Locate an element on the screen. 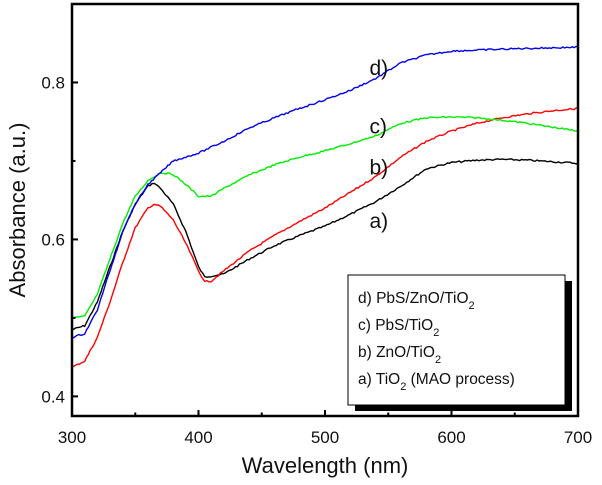 This screenshot has height=485, width=602. x-tick-label: 400 is located at coordinates (198, 437).